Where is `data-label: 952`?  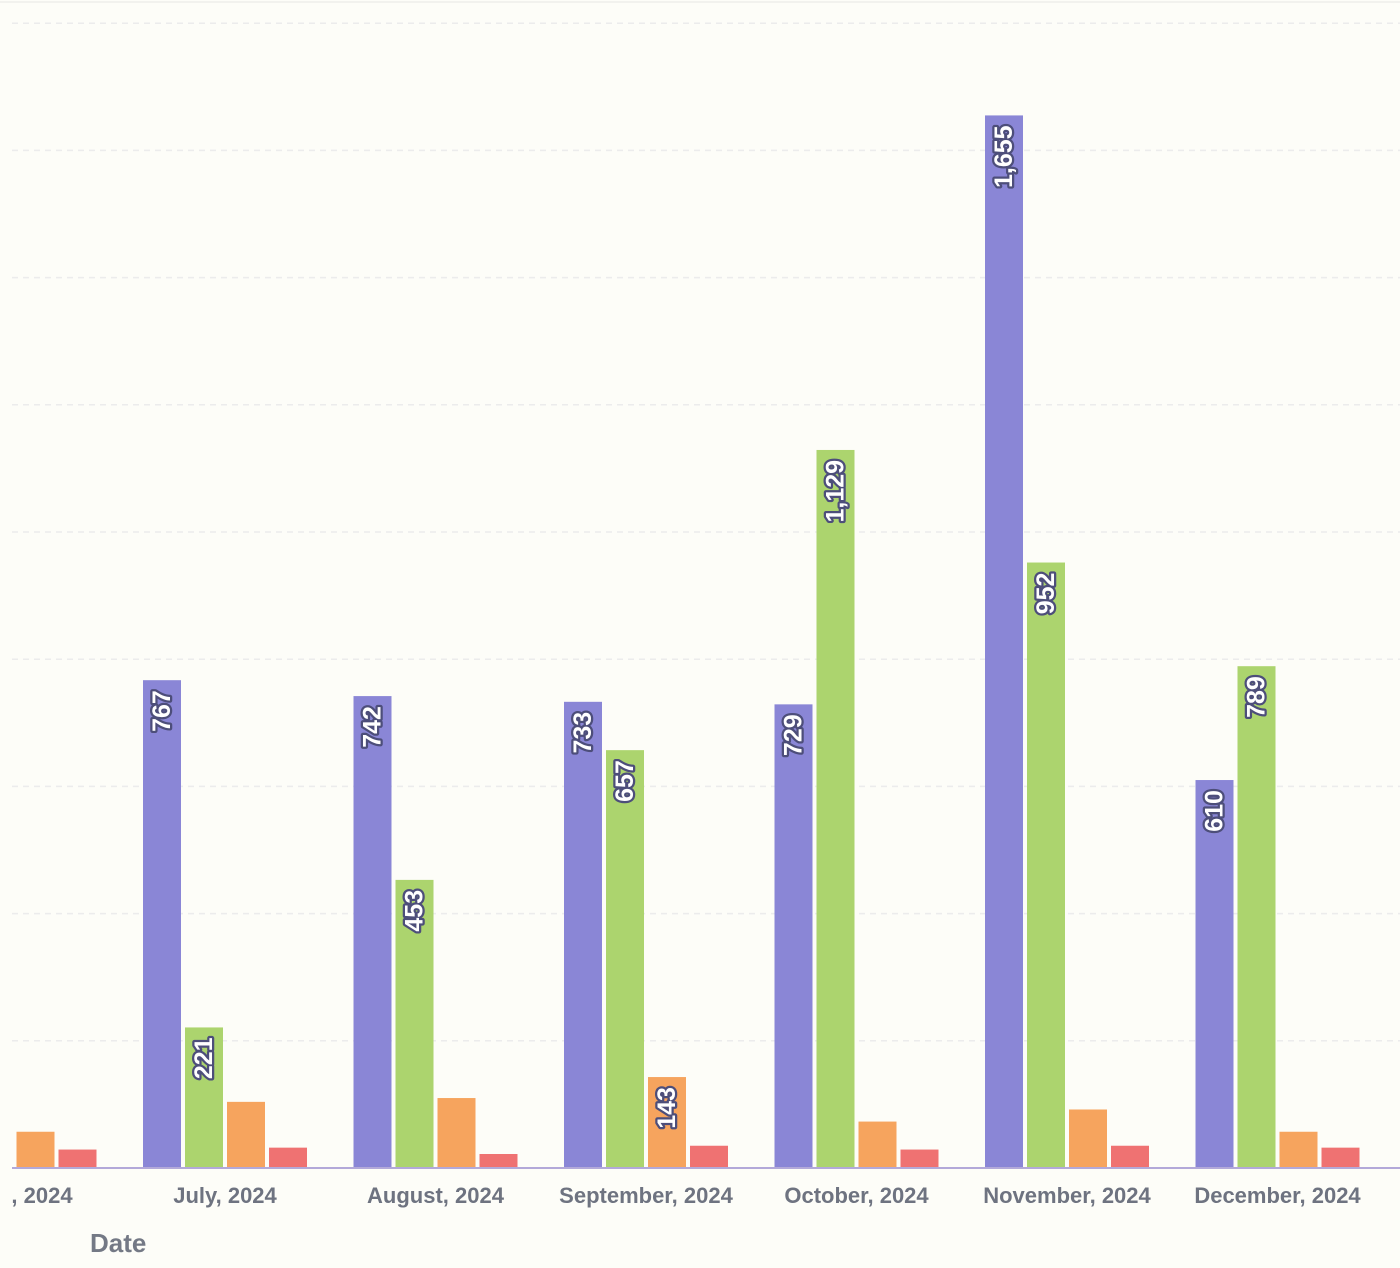
data-label: 952 is located at coordinates (1046, 594).